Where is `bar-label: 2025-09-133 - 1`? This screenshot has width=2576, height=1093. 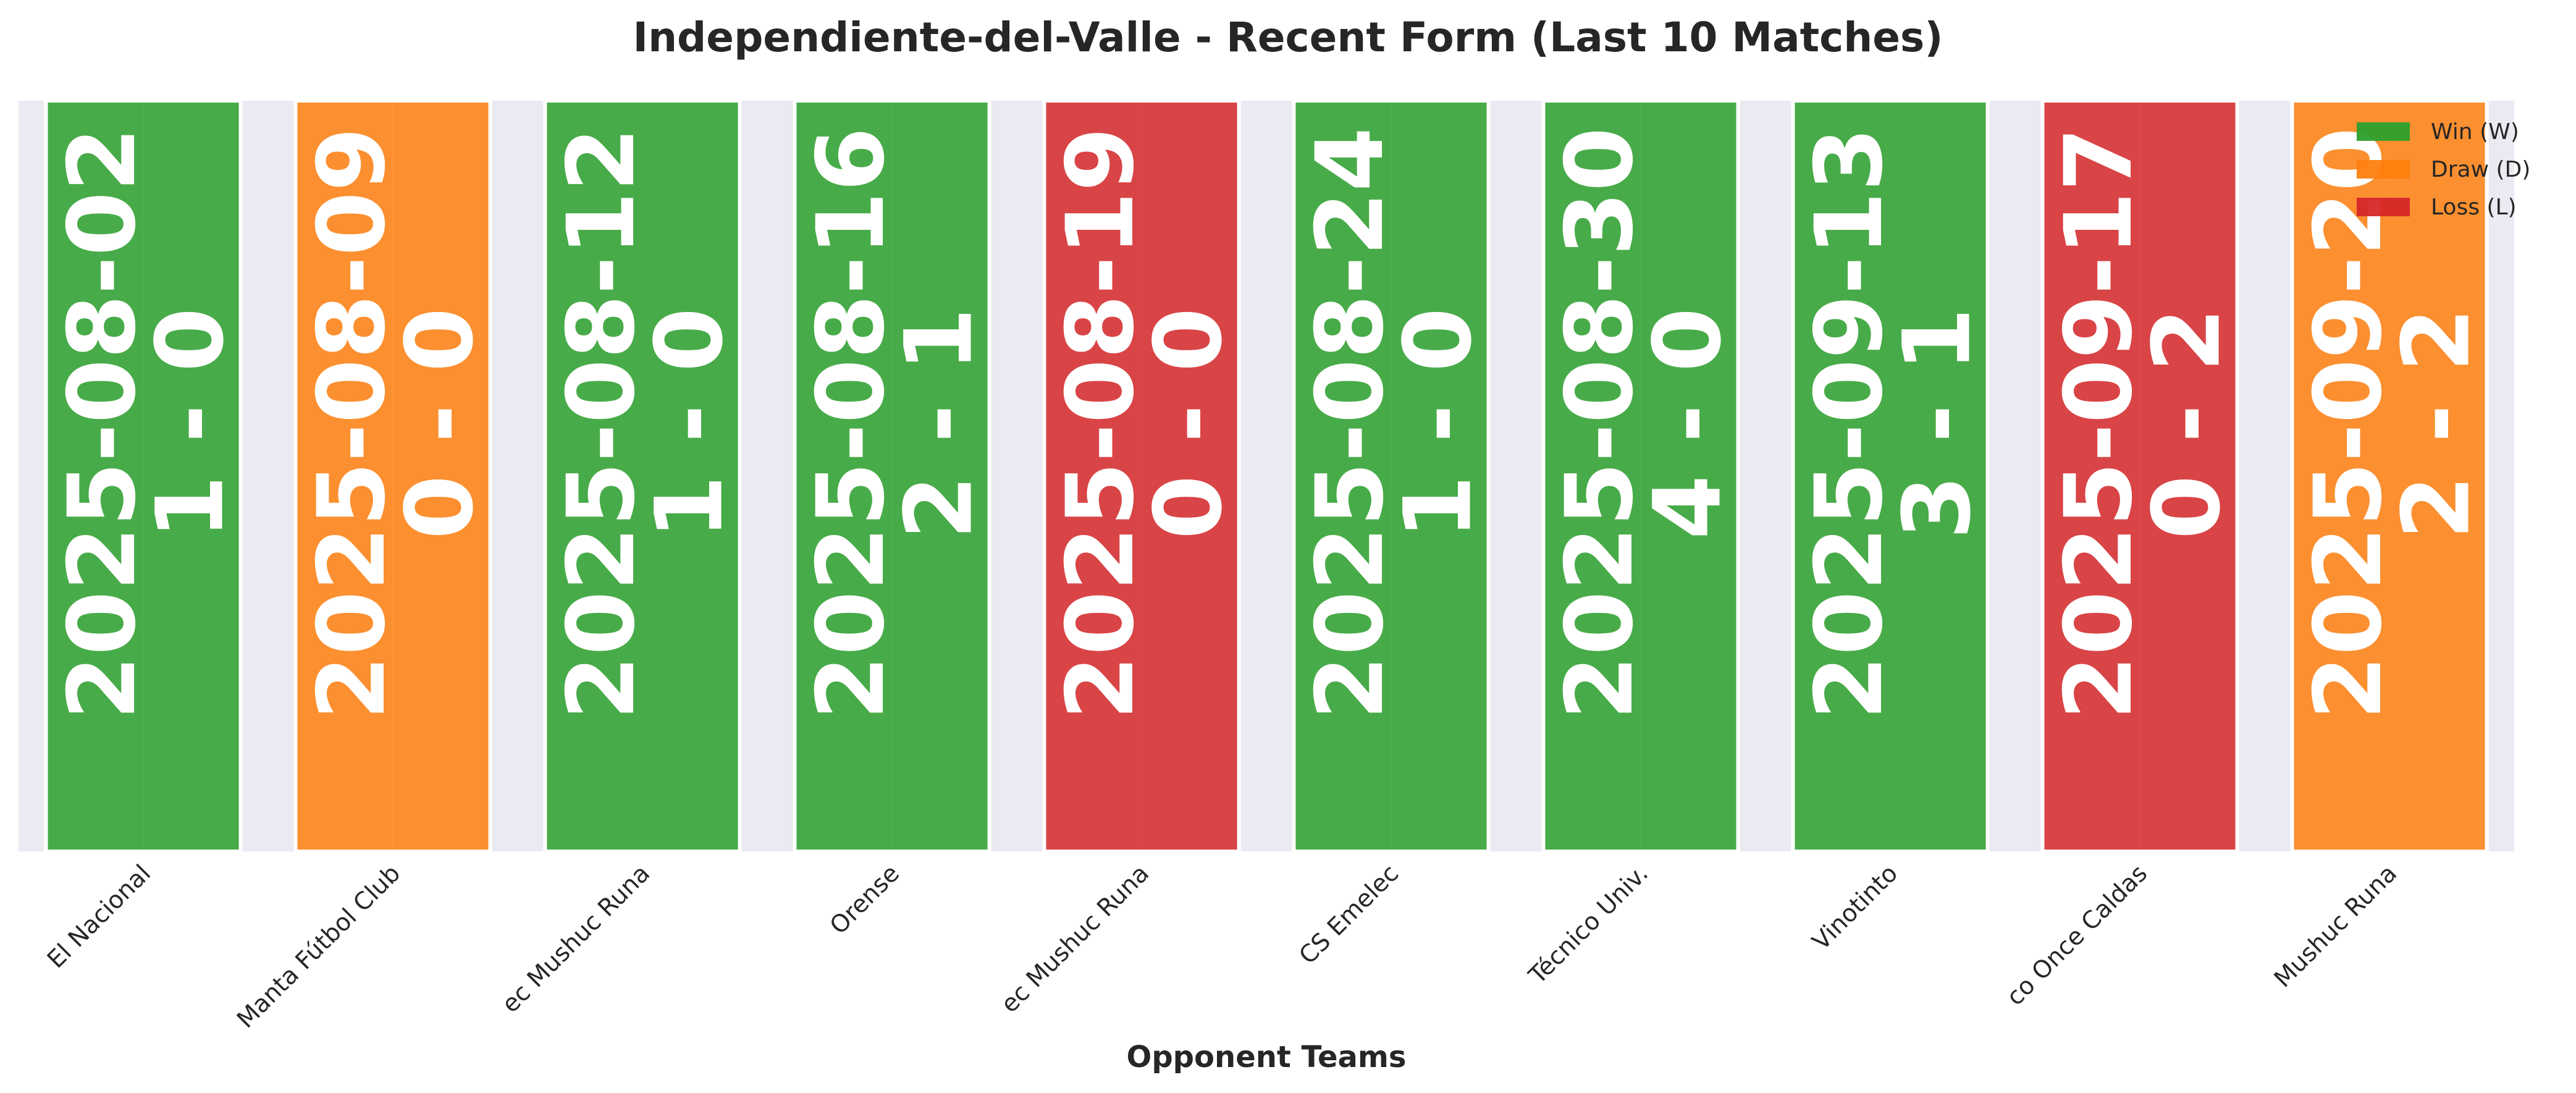 bar-label: 2025-09-133 - 1 is located at coordinates (1894, 424).